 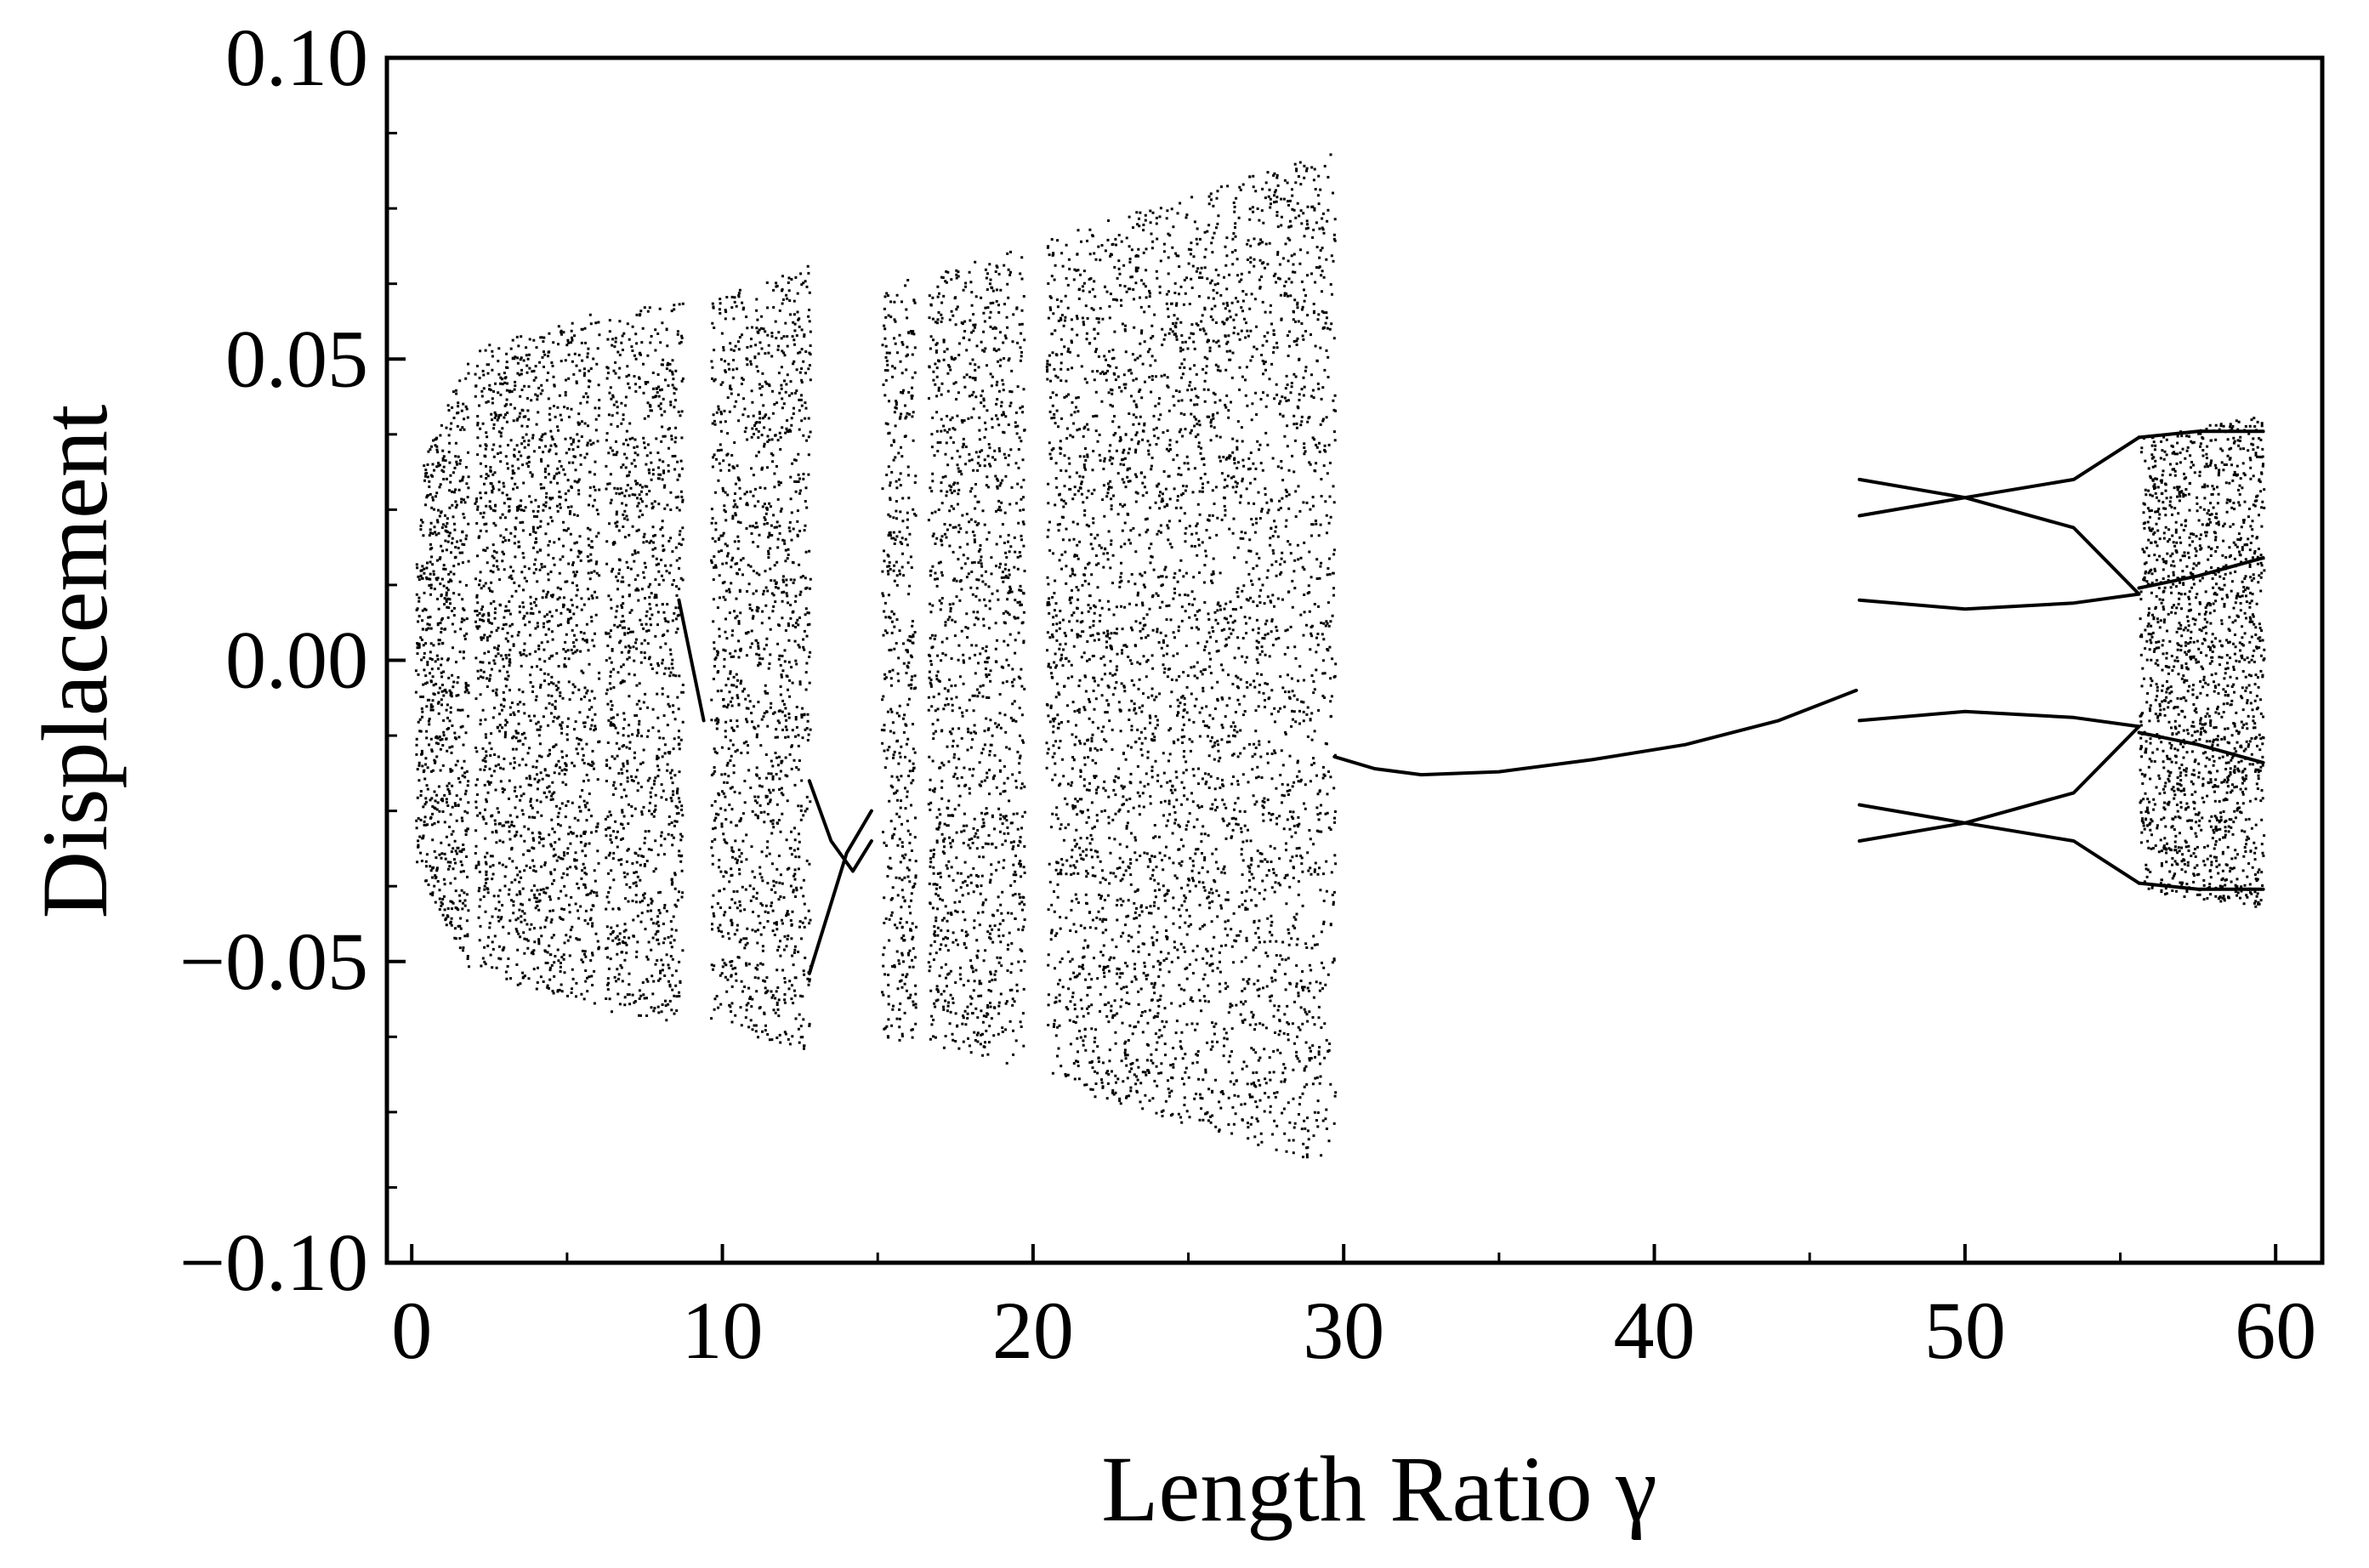 I want to click on x-tick-label: 40, so click(x=1655, y=1330).